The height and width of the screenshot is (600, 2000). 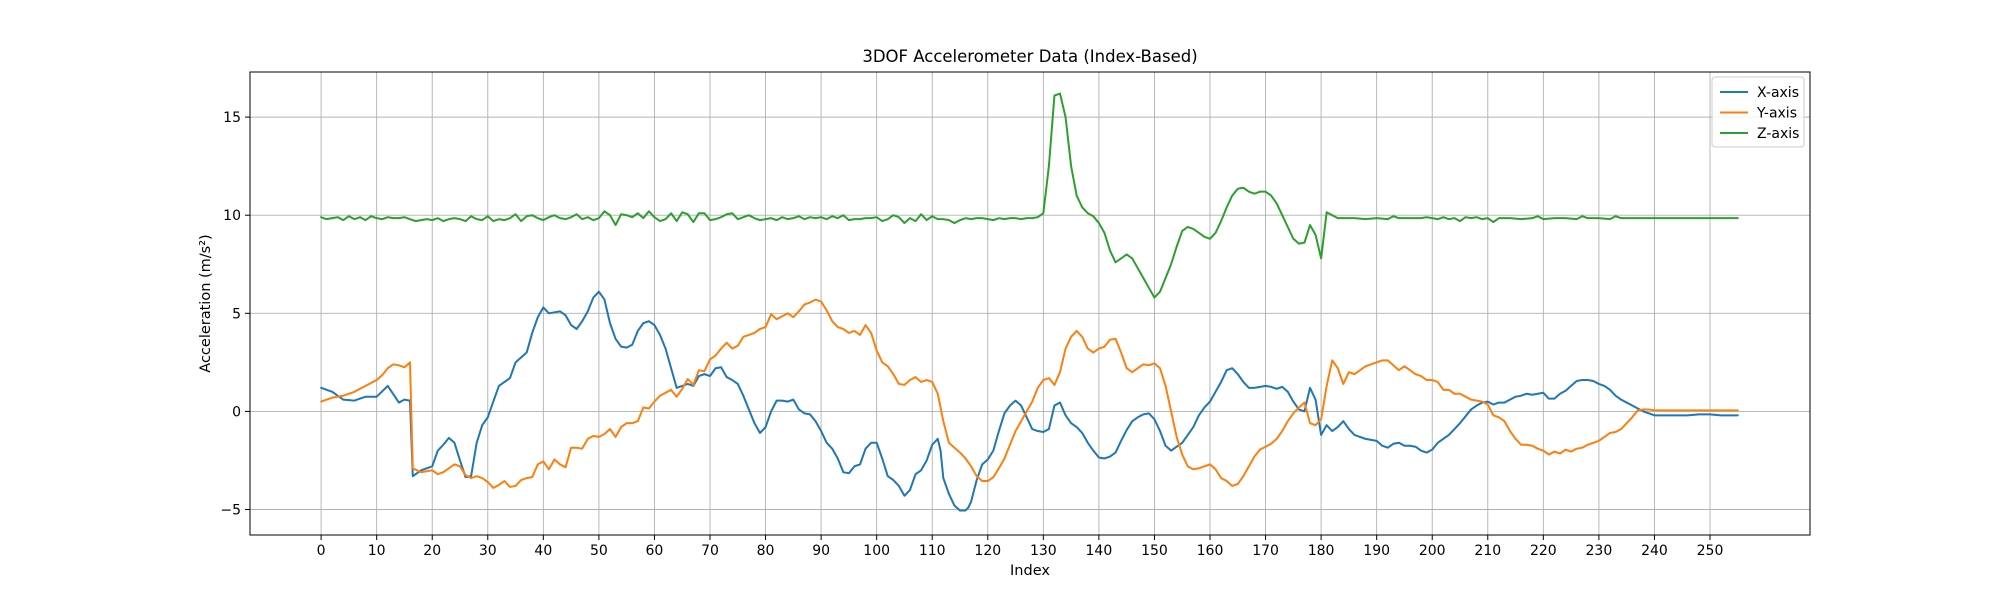 I want to click on legend-label-y-axis: Y-axis, so click(x=1776, y=114).